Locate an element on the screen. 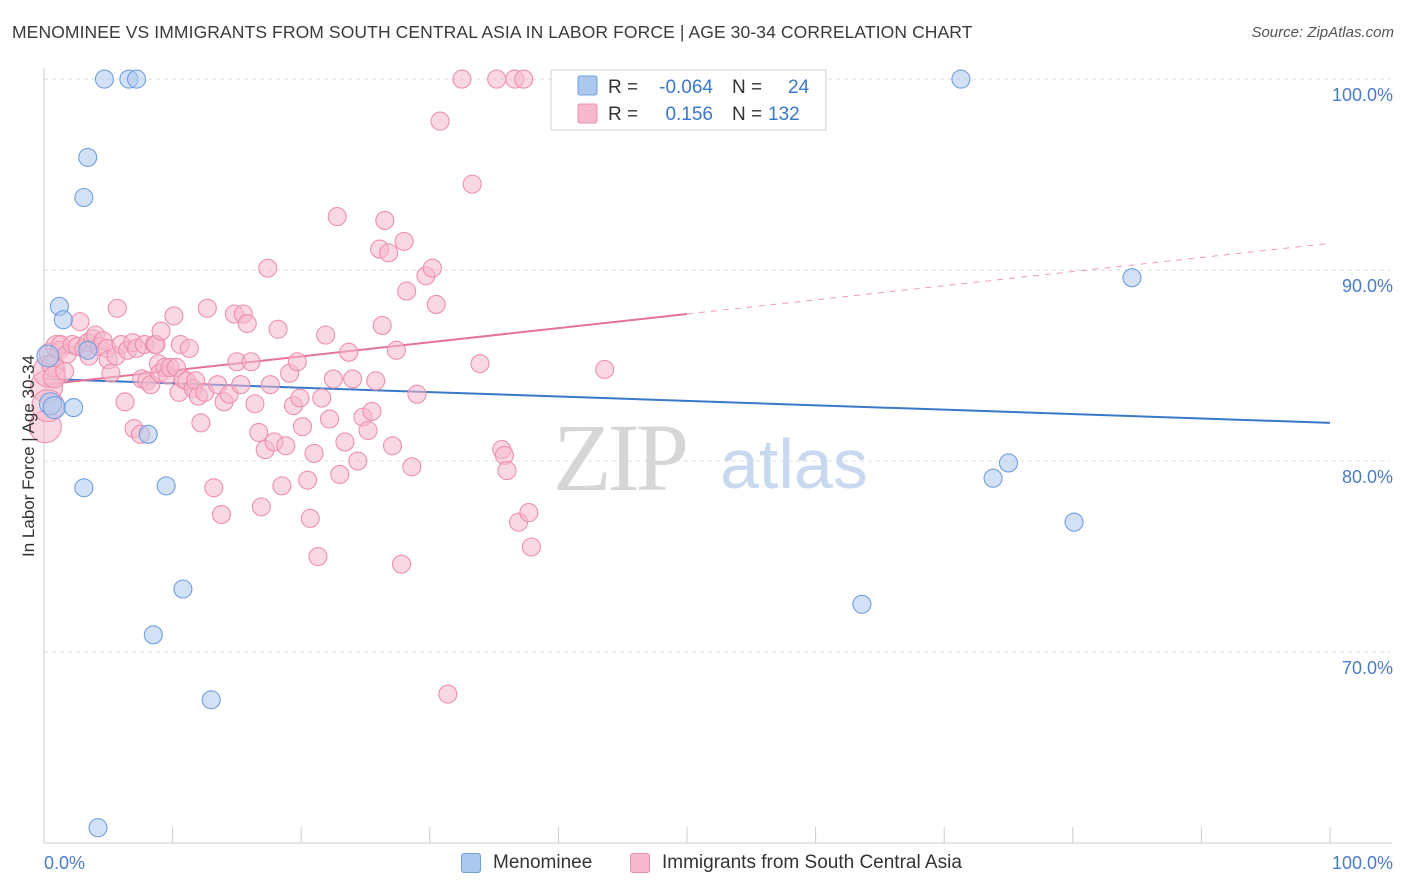  stats-n-label-pink: N = is located at coordinates (747, 114).